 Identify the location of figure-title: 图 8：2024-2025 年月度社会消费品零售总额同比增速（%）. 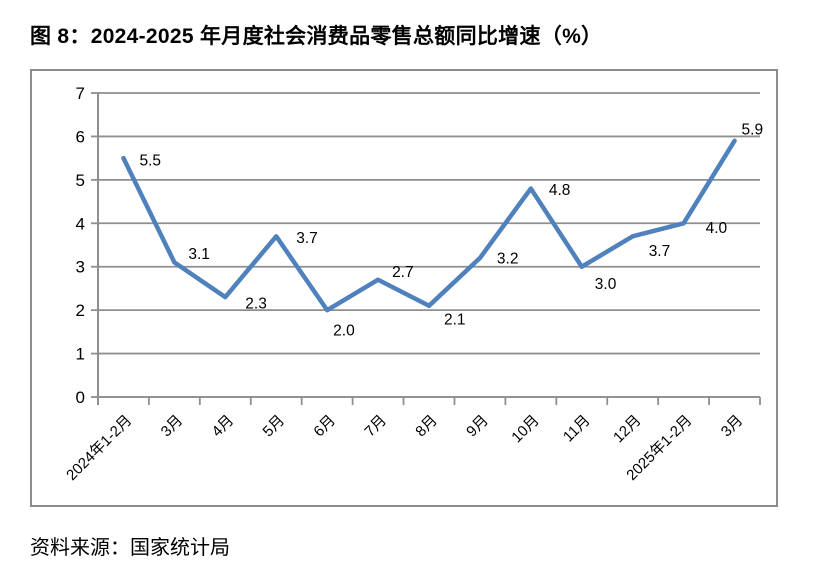
(316, 36).